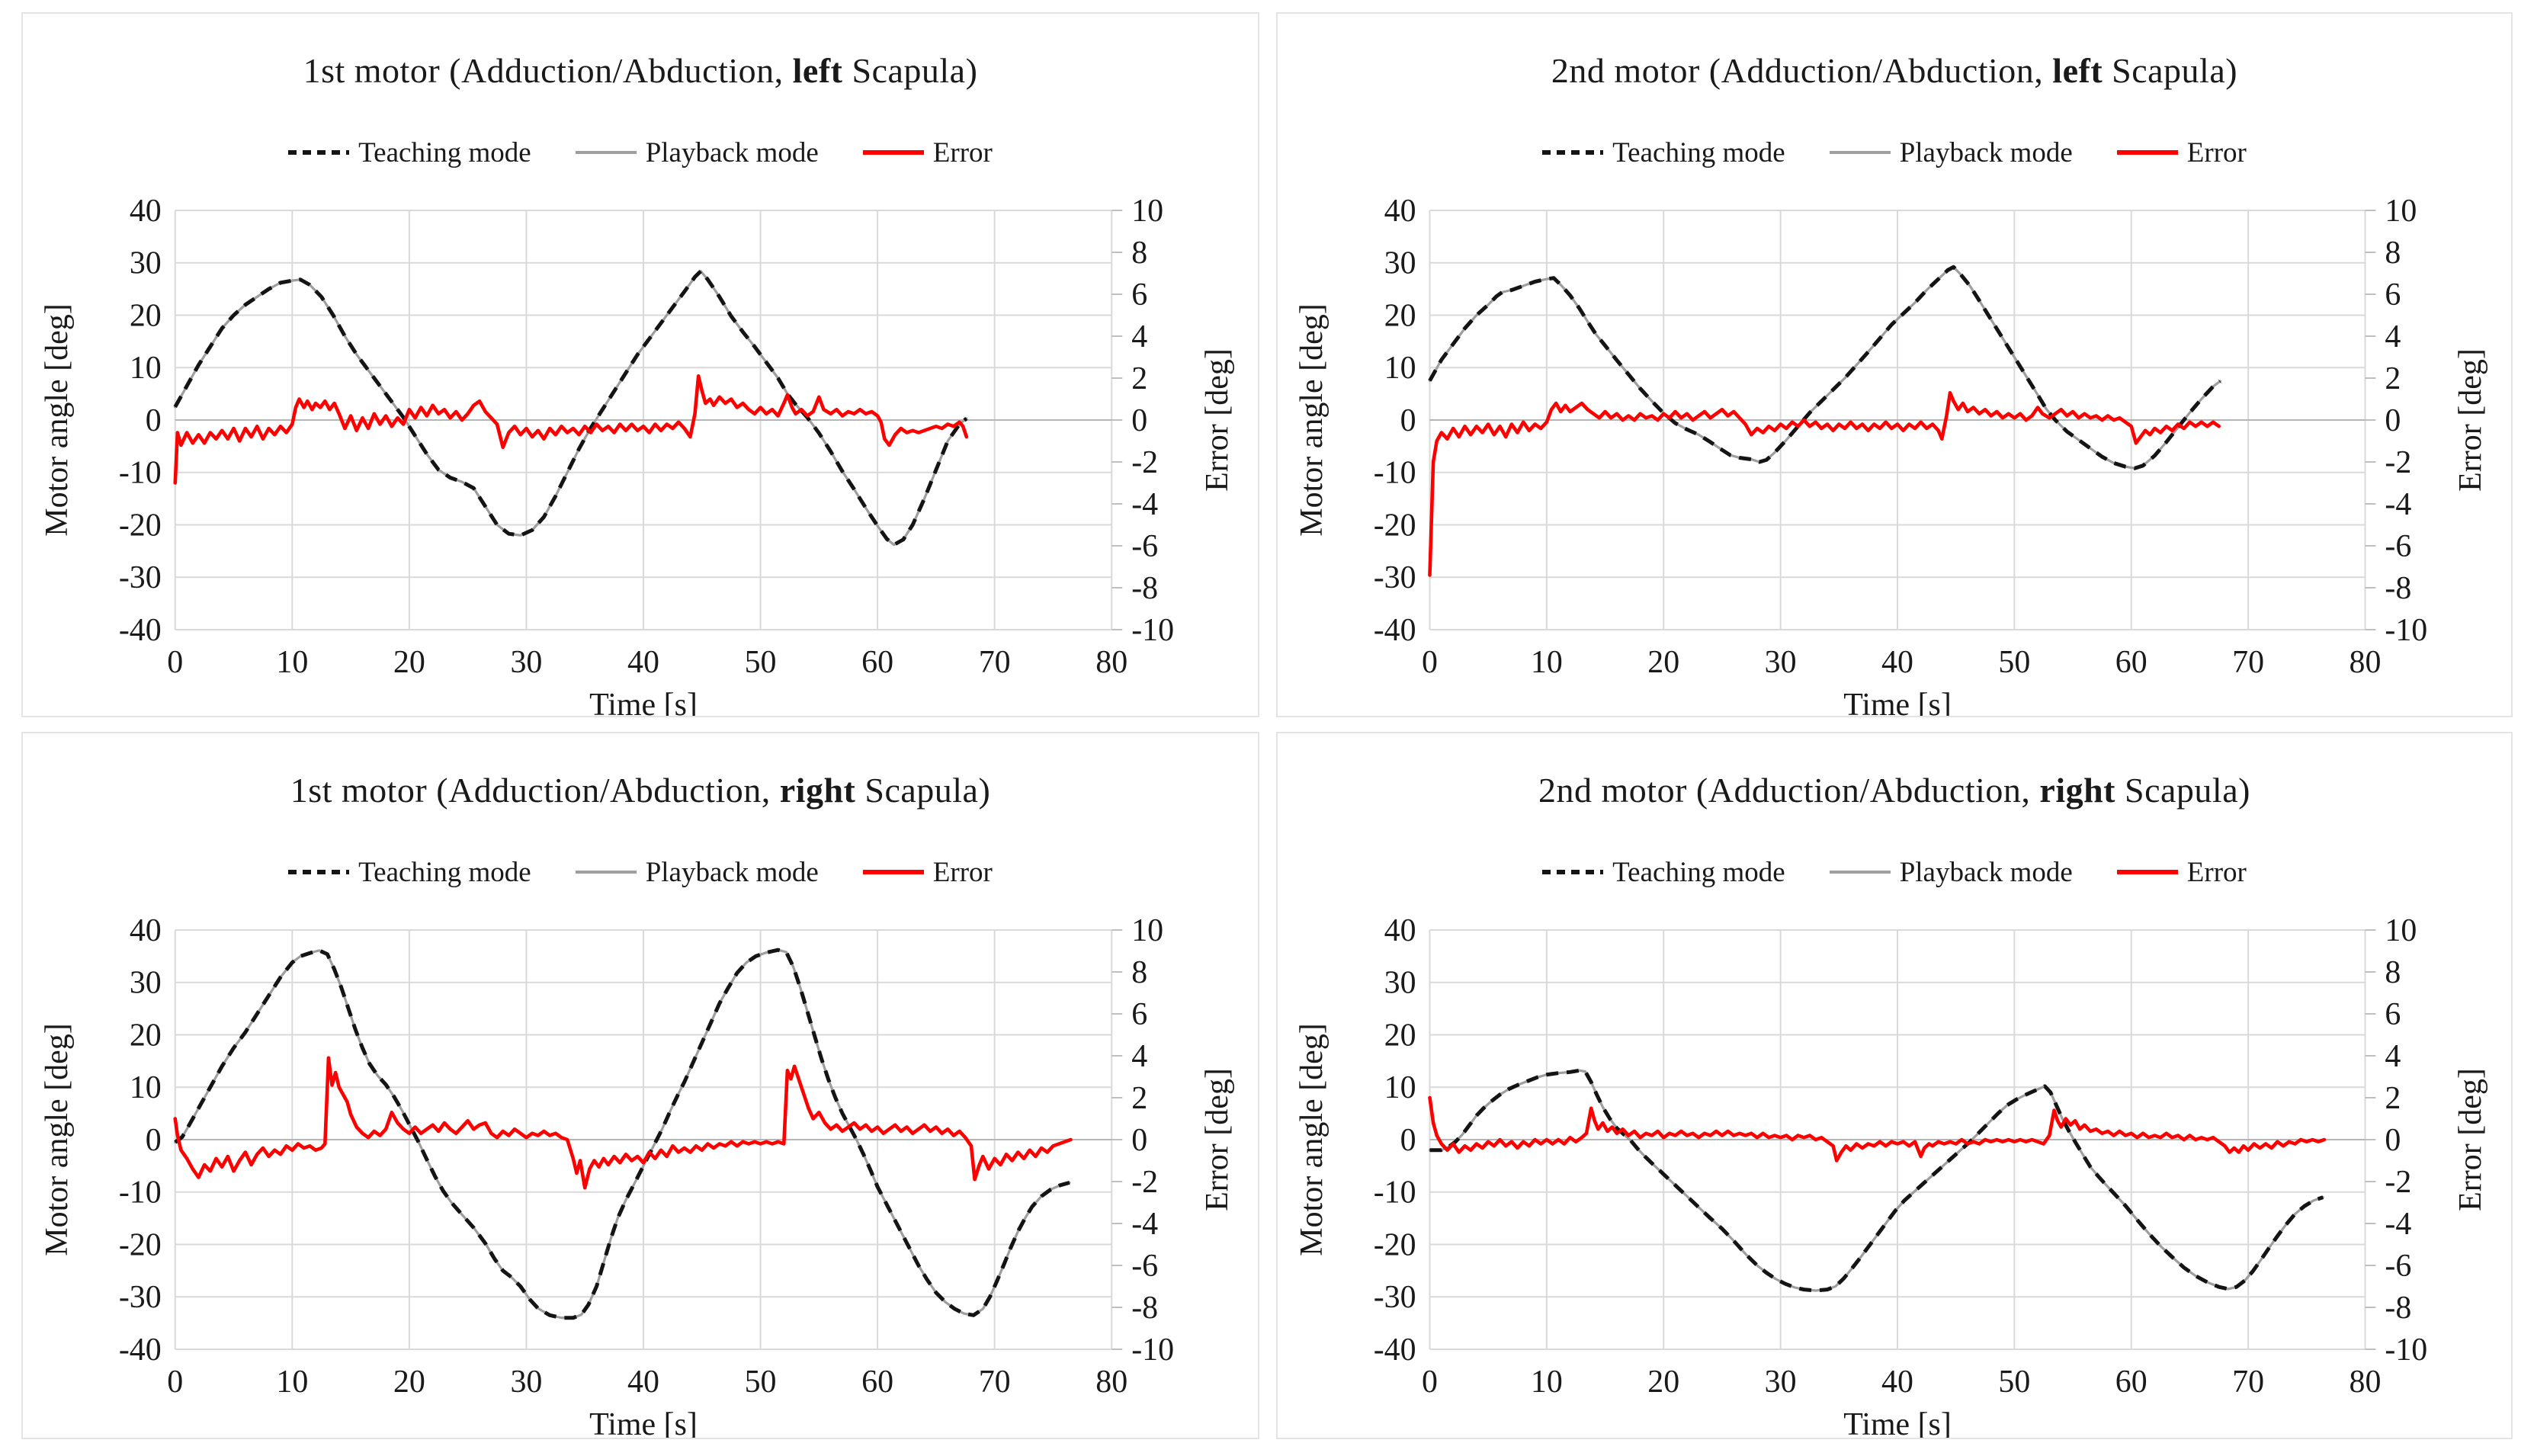 The width and height of the screenshot is (2534, 1456). What do you see at coordinates (57, 1139) in the screenshot?
I see `y-left-axis-title: Motor angle [deg]` at bounding box center [57, 1139].